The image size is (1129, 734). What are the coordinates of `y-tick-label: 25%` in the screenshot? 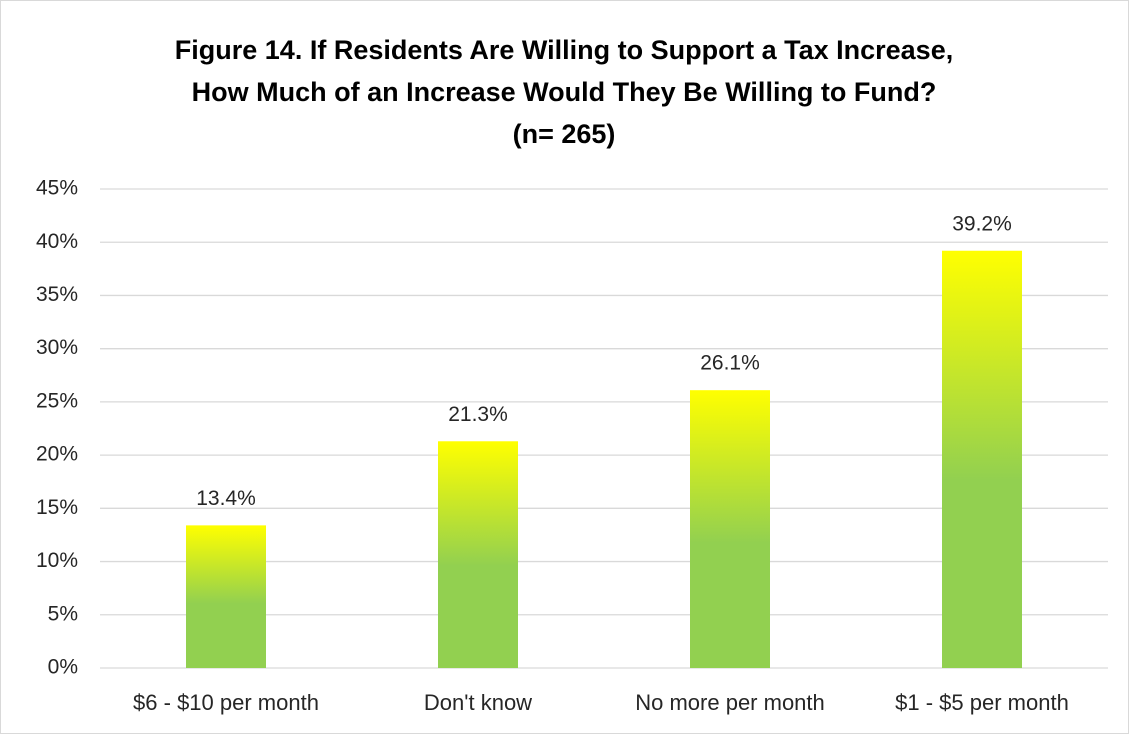 It's located at (57, 400).